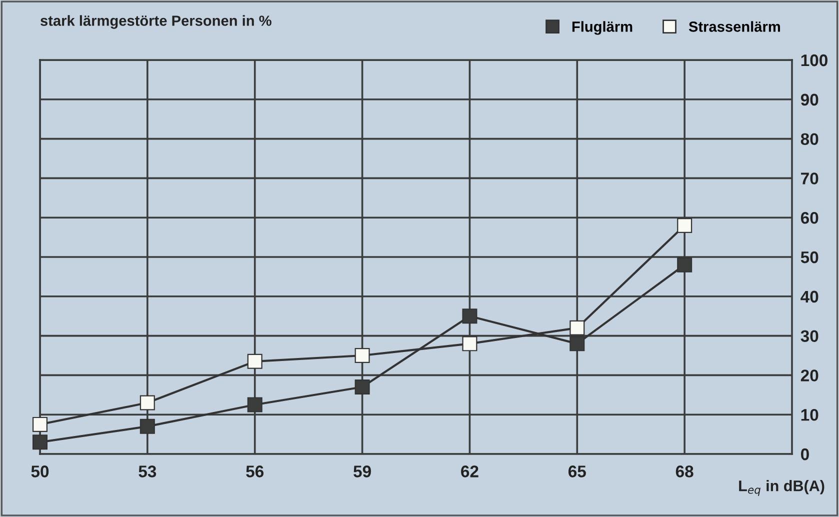  What do you see at coordinates (809, 218) in the screenshot?
I see `y-tick-label: 60` at bounding box center [809, 218].